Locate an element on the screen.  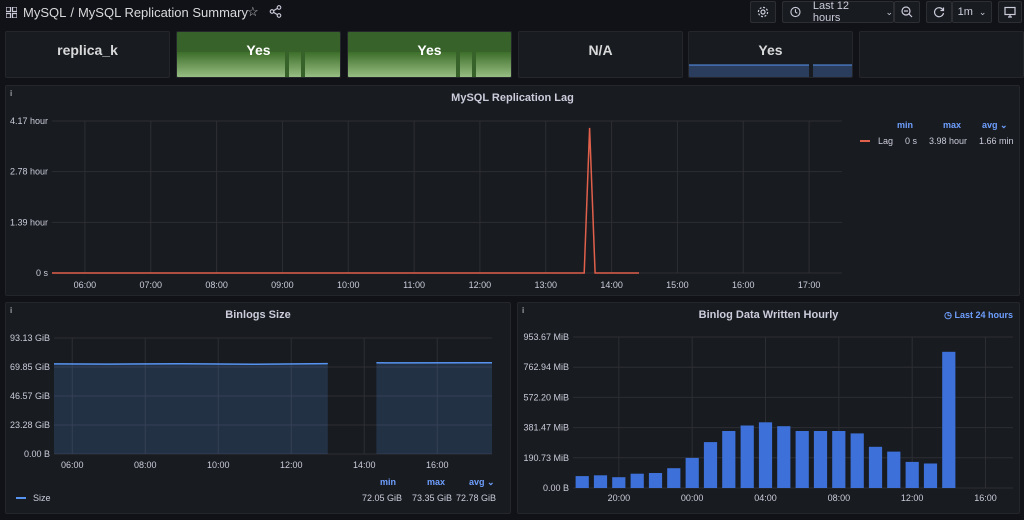
stat-panel-read-only: Yes is located at coordinates (770, 54).